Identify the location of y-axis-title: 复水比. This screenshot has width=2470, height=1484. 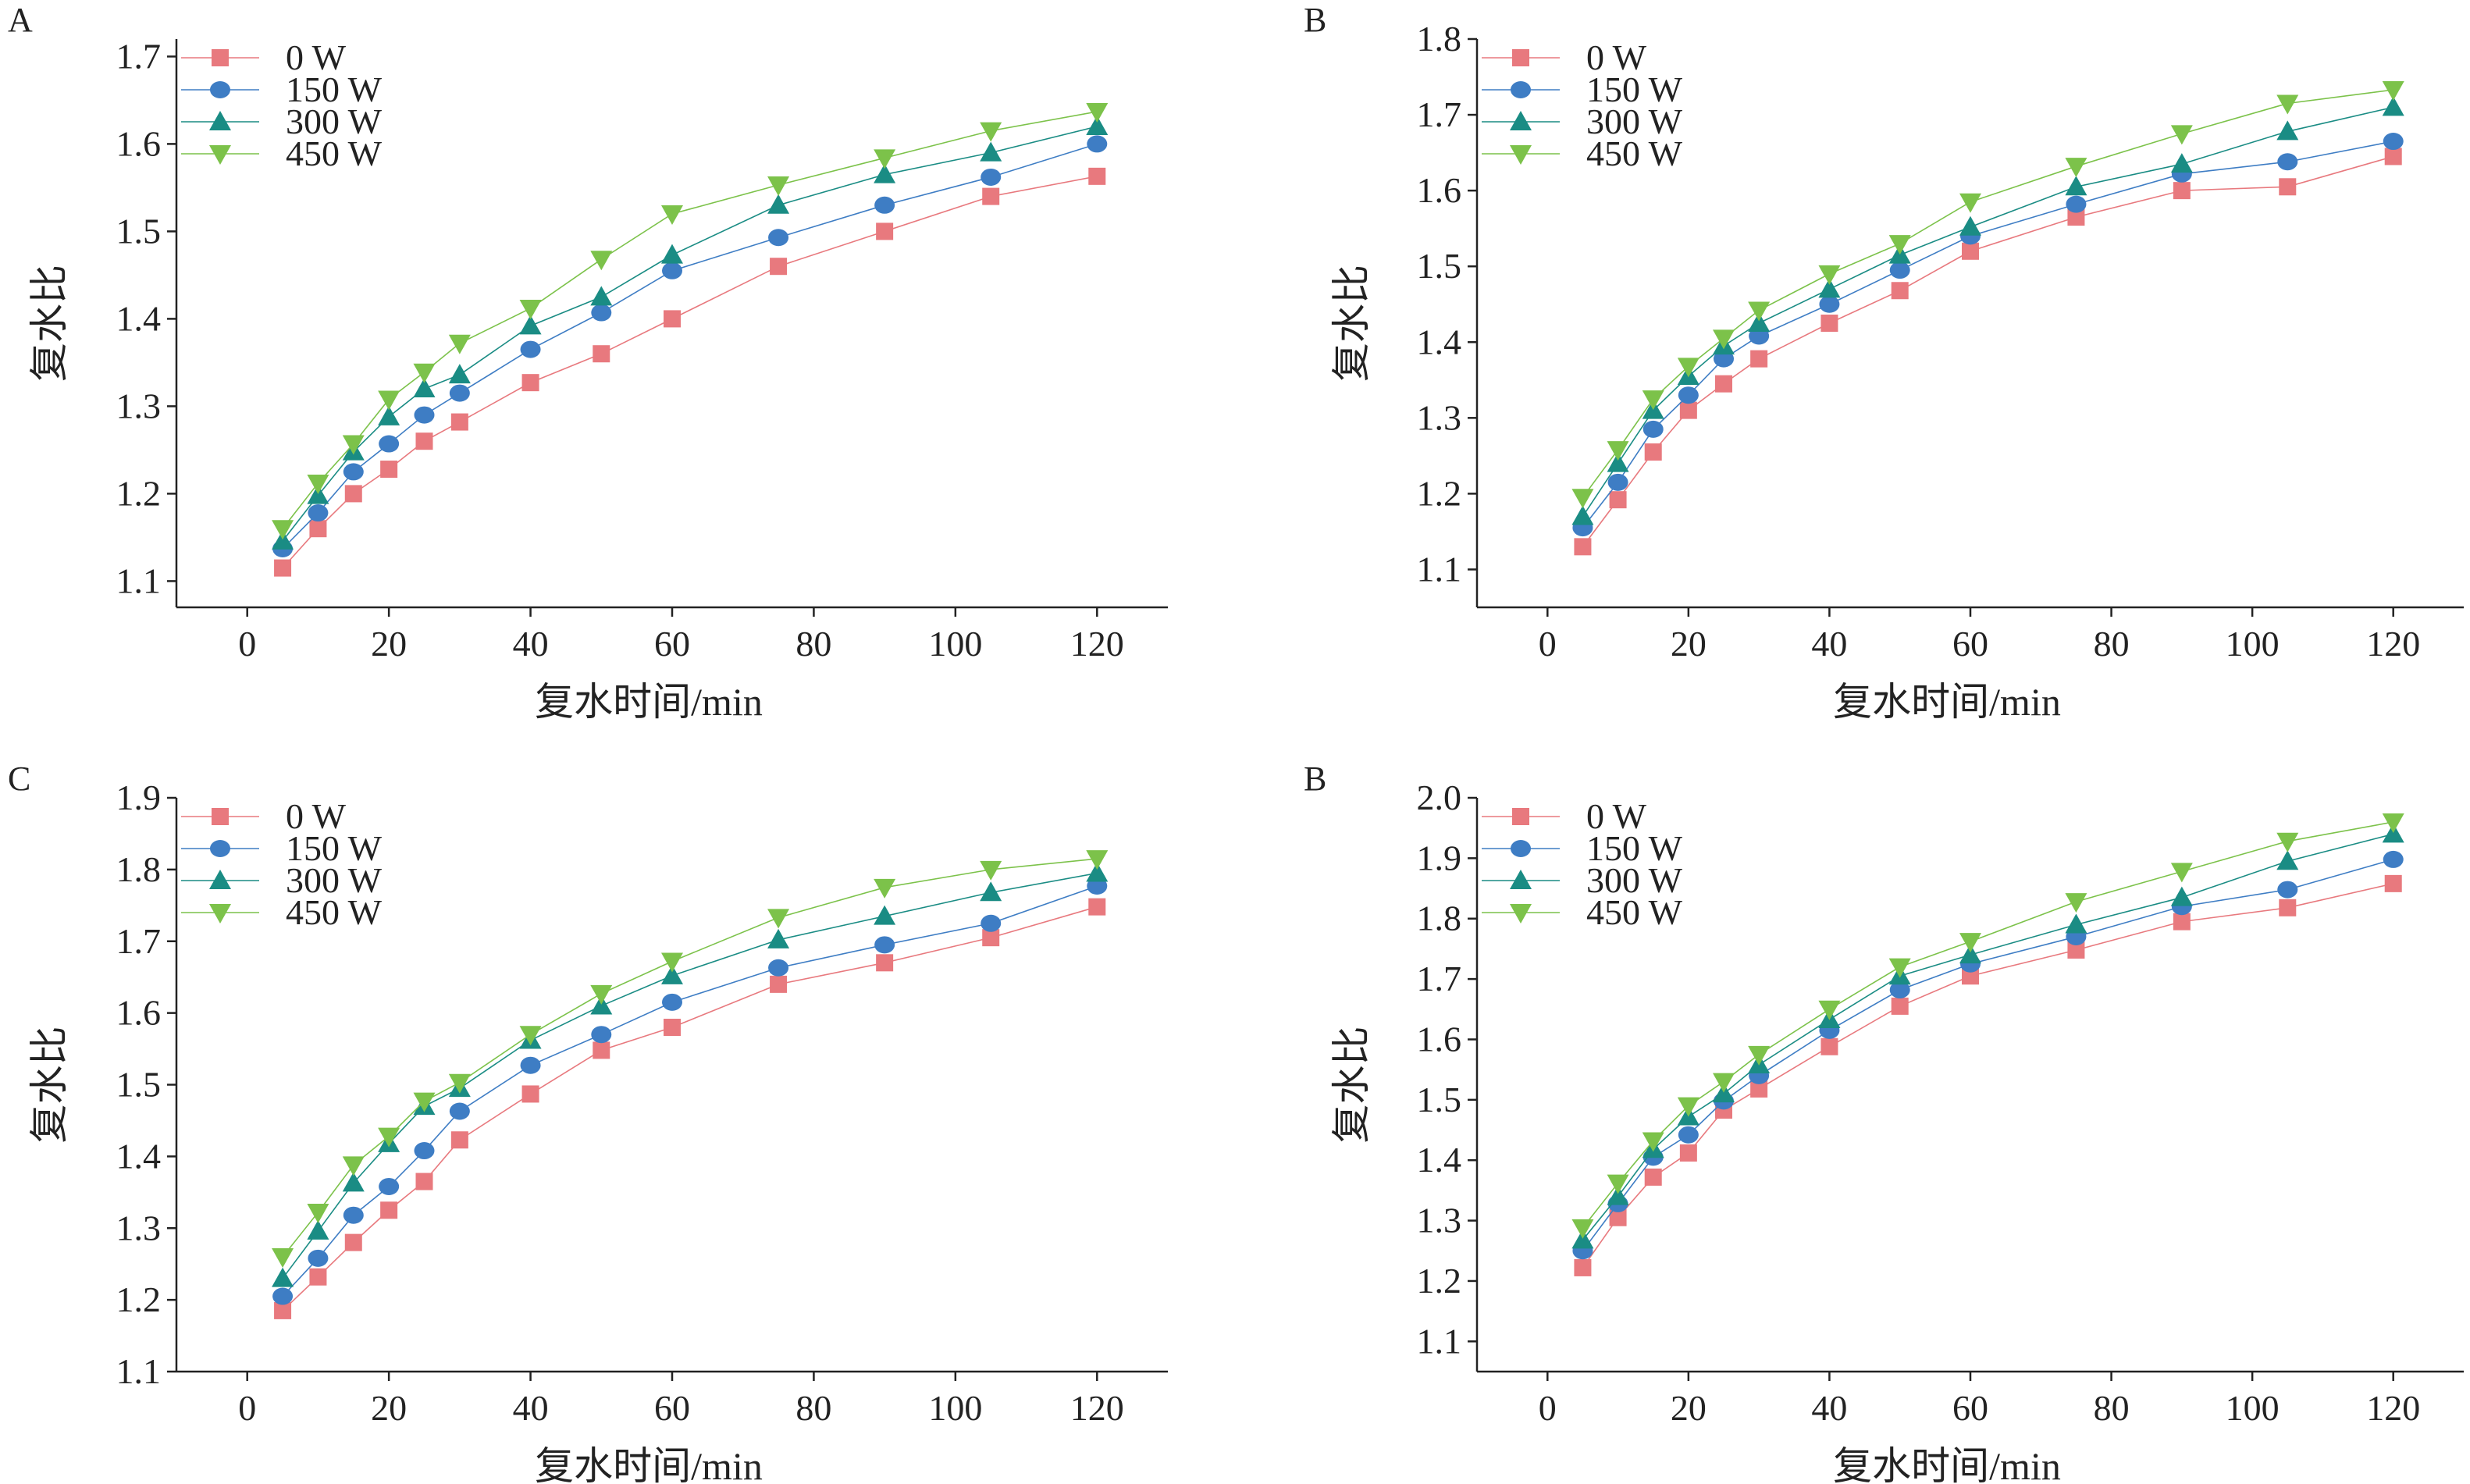
(49, 323).